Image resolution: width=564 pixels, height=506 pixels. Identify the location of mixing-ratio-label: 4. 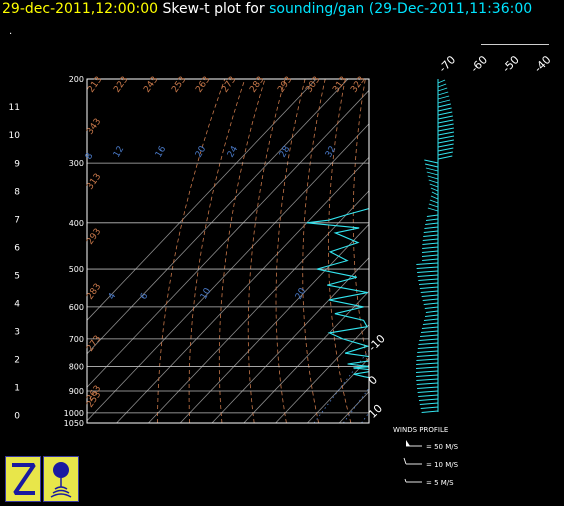
(113, 296).